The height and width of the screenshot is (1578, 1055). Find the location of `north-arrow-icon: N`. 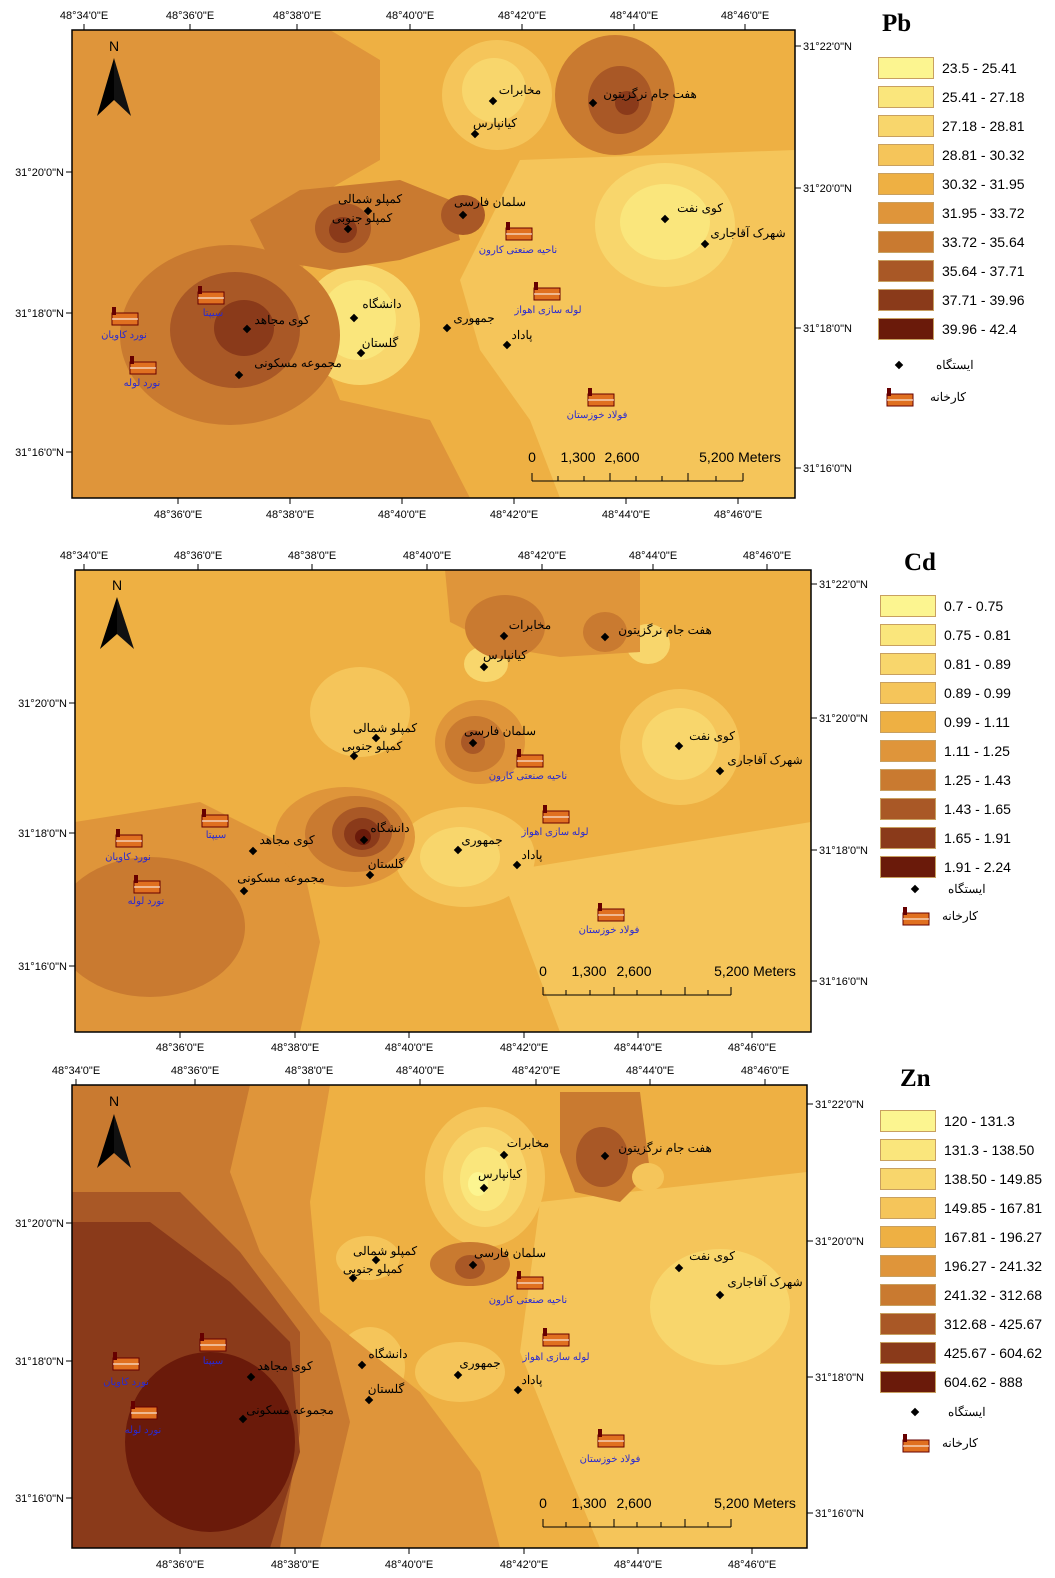

north-arrow-icon: N is located at coordinates (117, 613).